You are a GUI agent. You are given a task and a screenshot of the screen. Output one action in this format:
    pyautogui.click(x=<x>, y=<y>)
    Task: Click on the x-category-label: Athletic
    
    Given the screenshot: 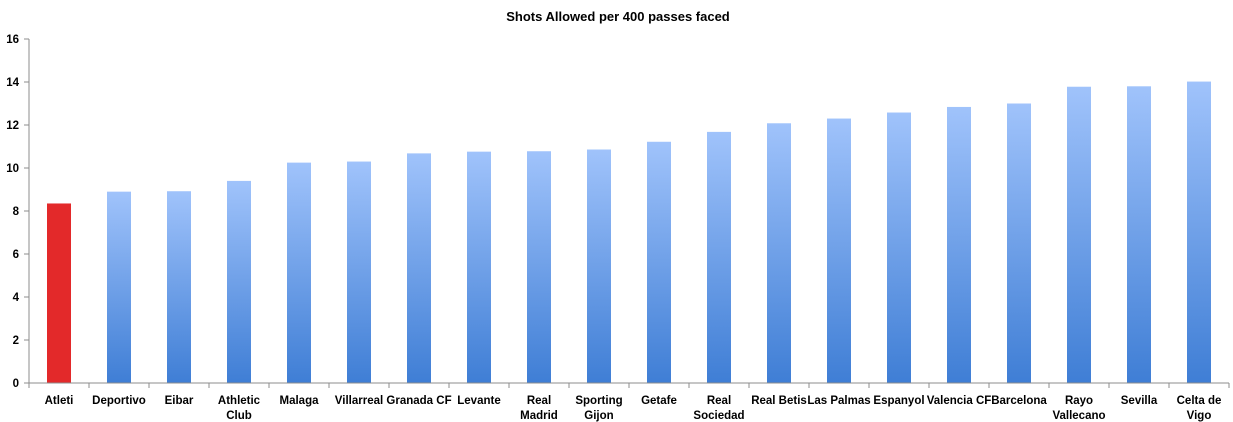 What is the action you would take?
    pyautogui.click(x=239, y=401)
    